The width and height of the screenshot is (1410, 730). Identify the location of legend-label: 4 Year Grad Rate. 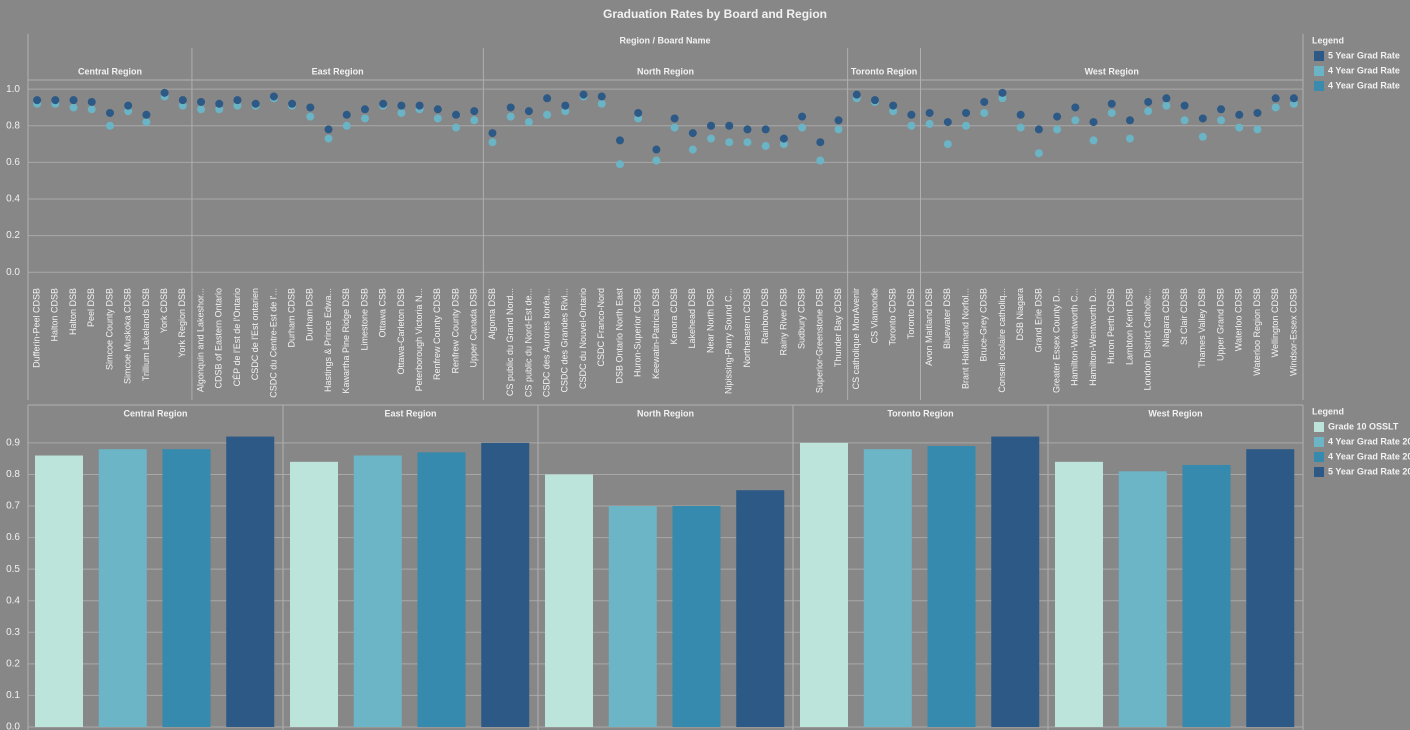
(1364, 70).